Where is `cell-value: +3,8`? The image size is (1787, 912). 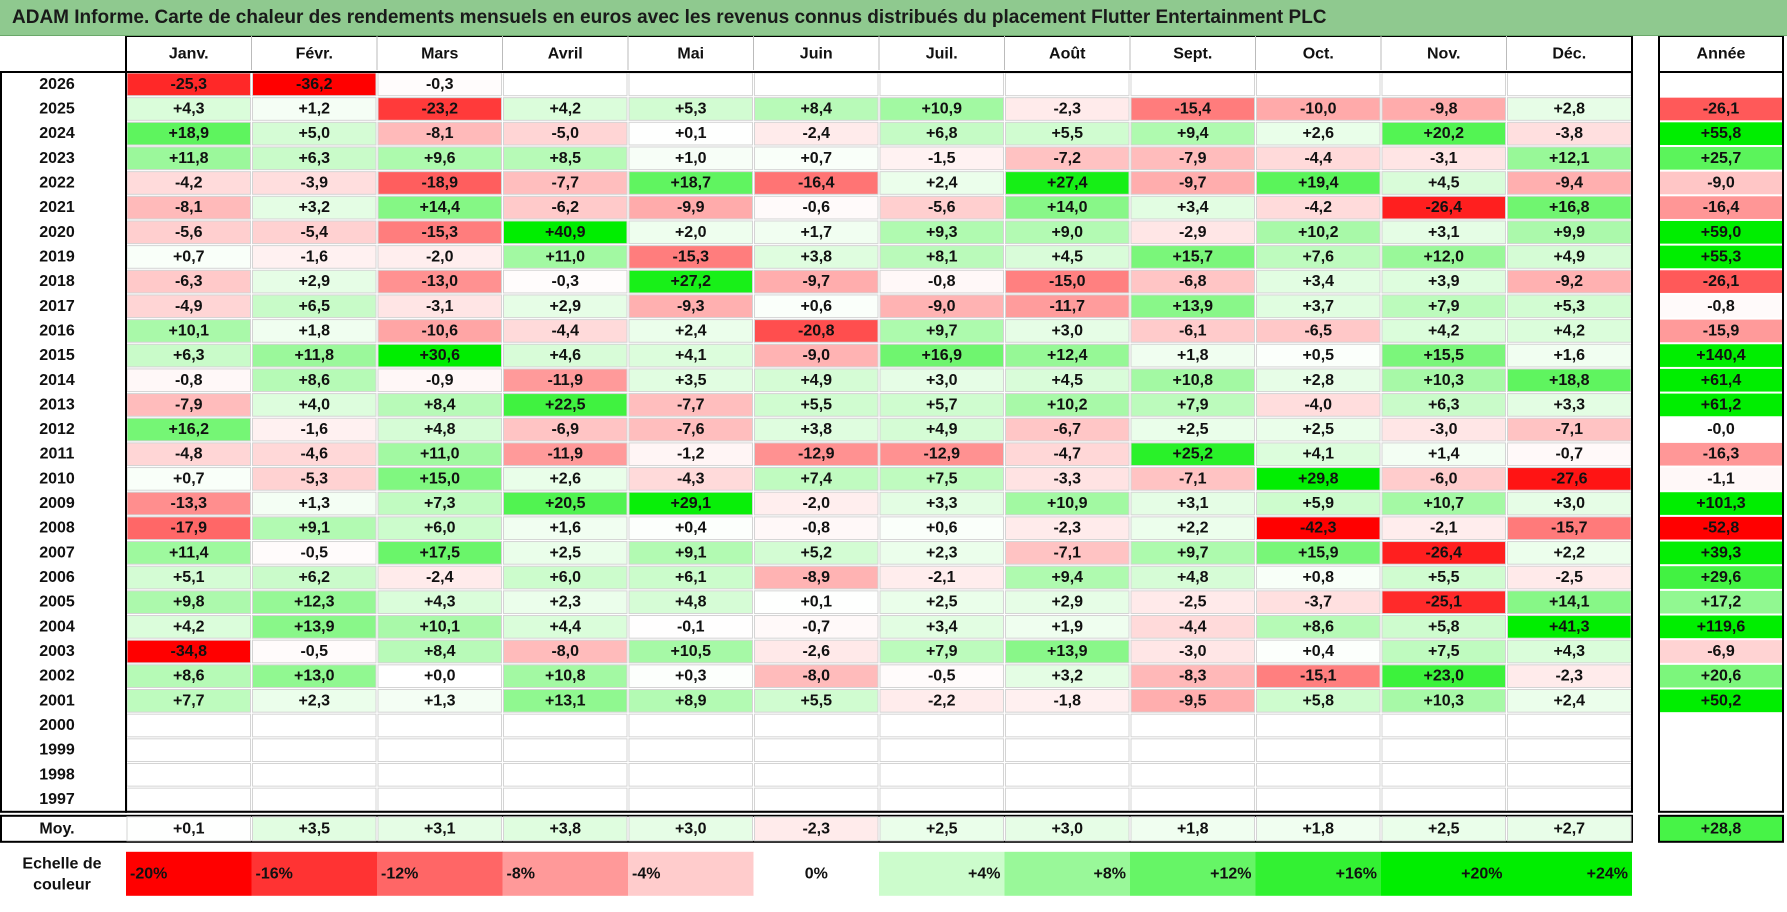 cell-value: +3,8 is located at coordinates (816, 256).